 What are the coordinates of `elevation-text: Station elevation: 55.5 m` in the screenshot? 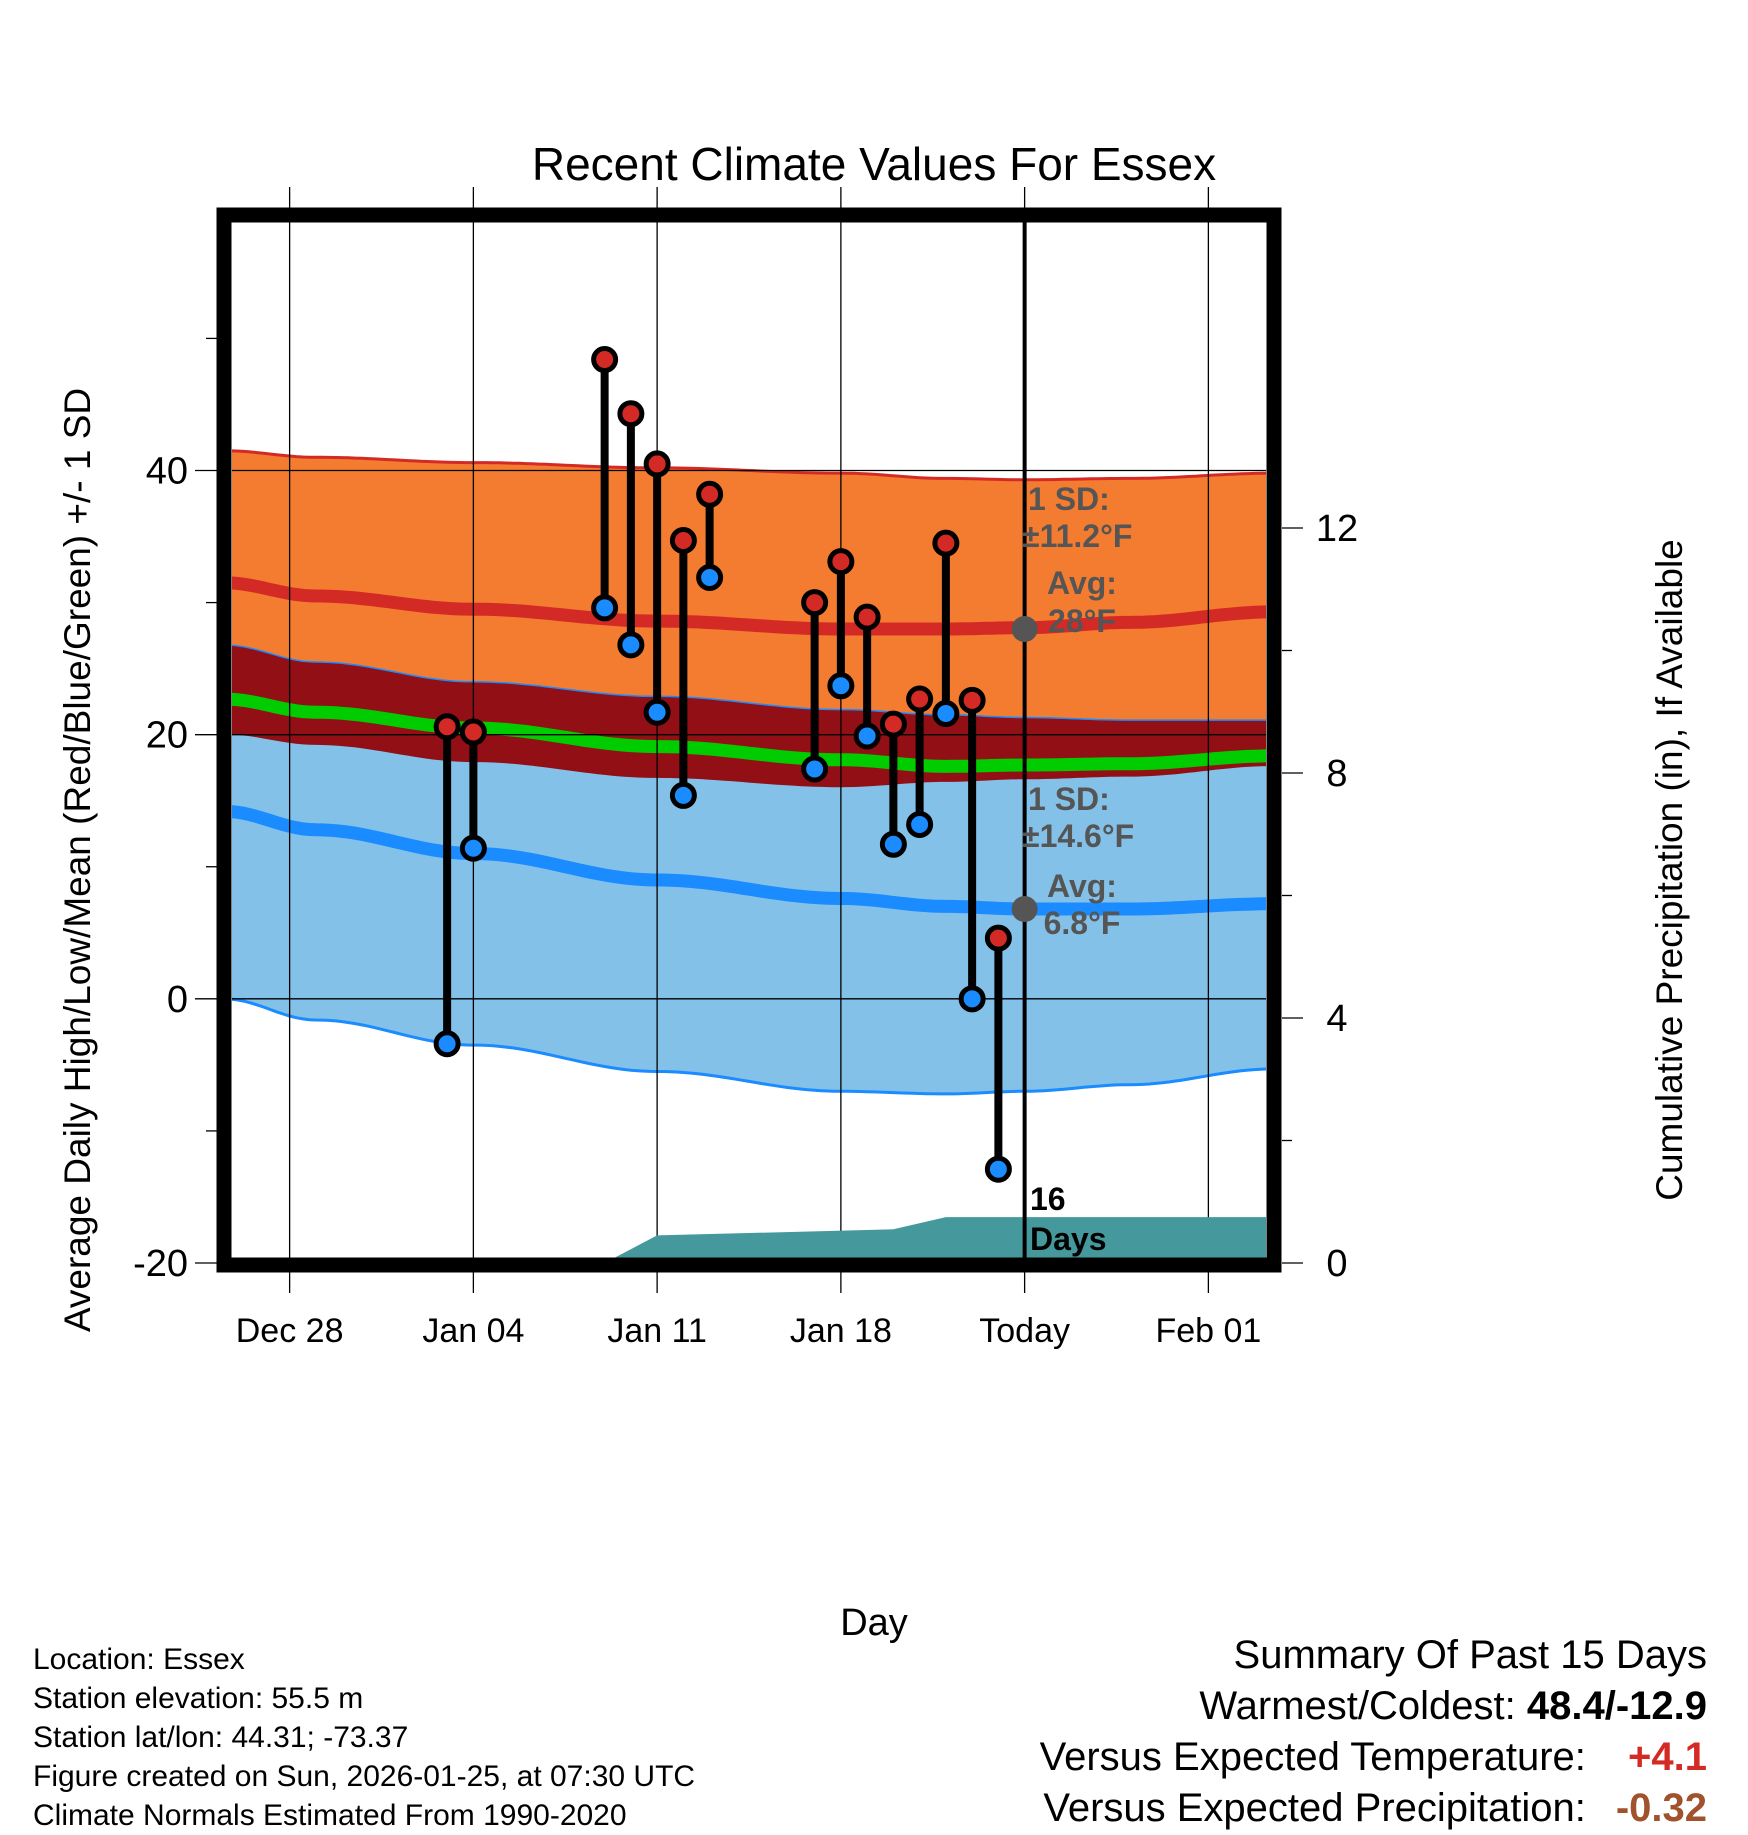 It's located at (198, 1698).